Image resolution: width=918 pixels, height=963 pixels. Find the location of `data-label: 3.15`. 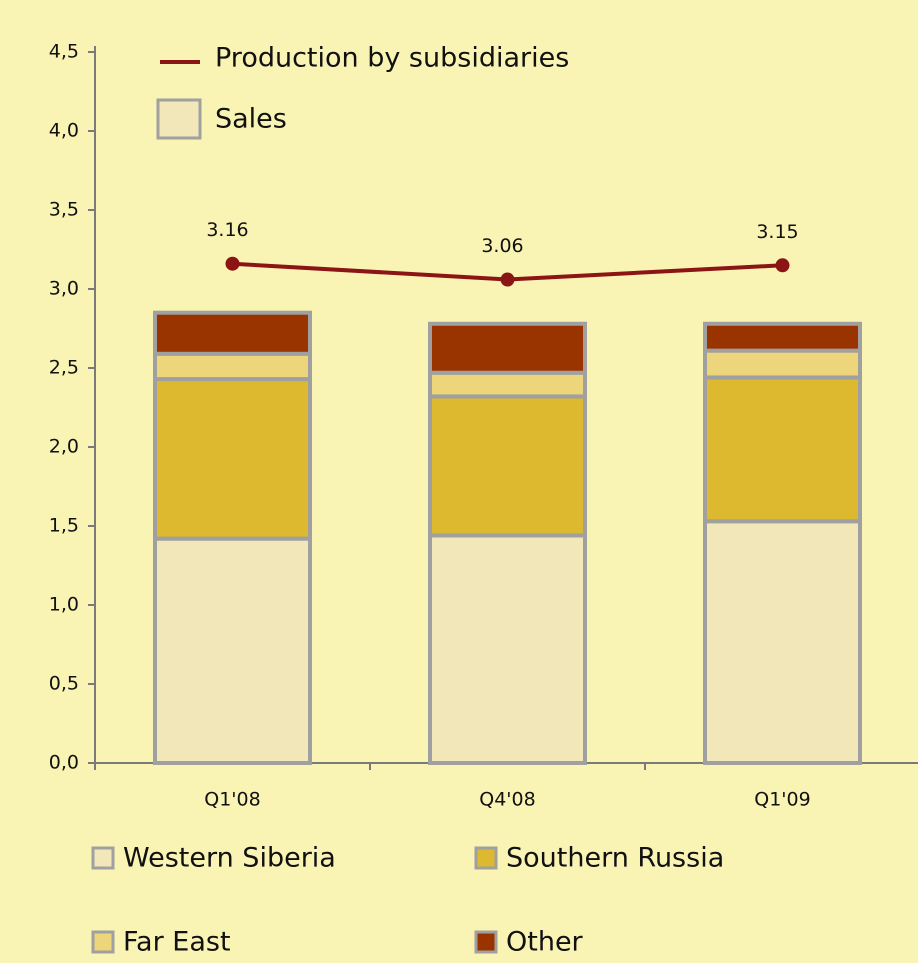

data-label: 3.15 is located at coordinates (777, 232).